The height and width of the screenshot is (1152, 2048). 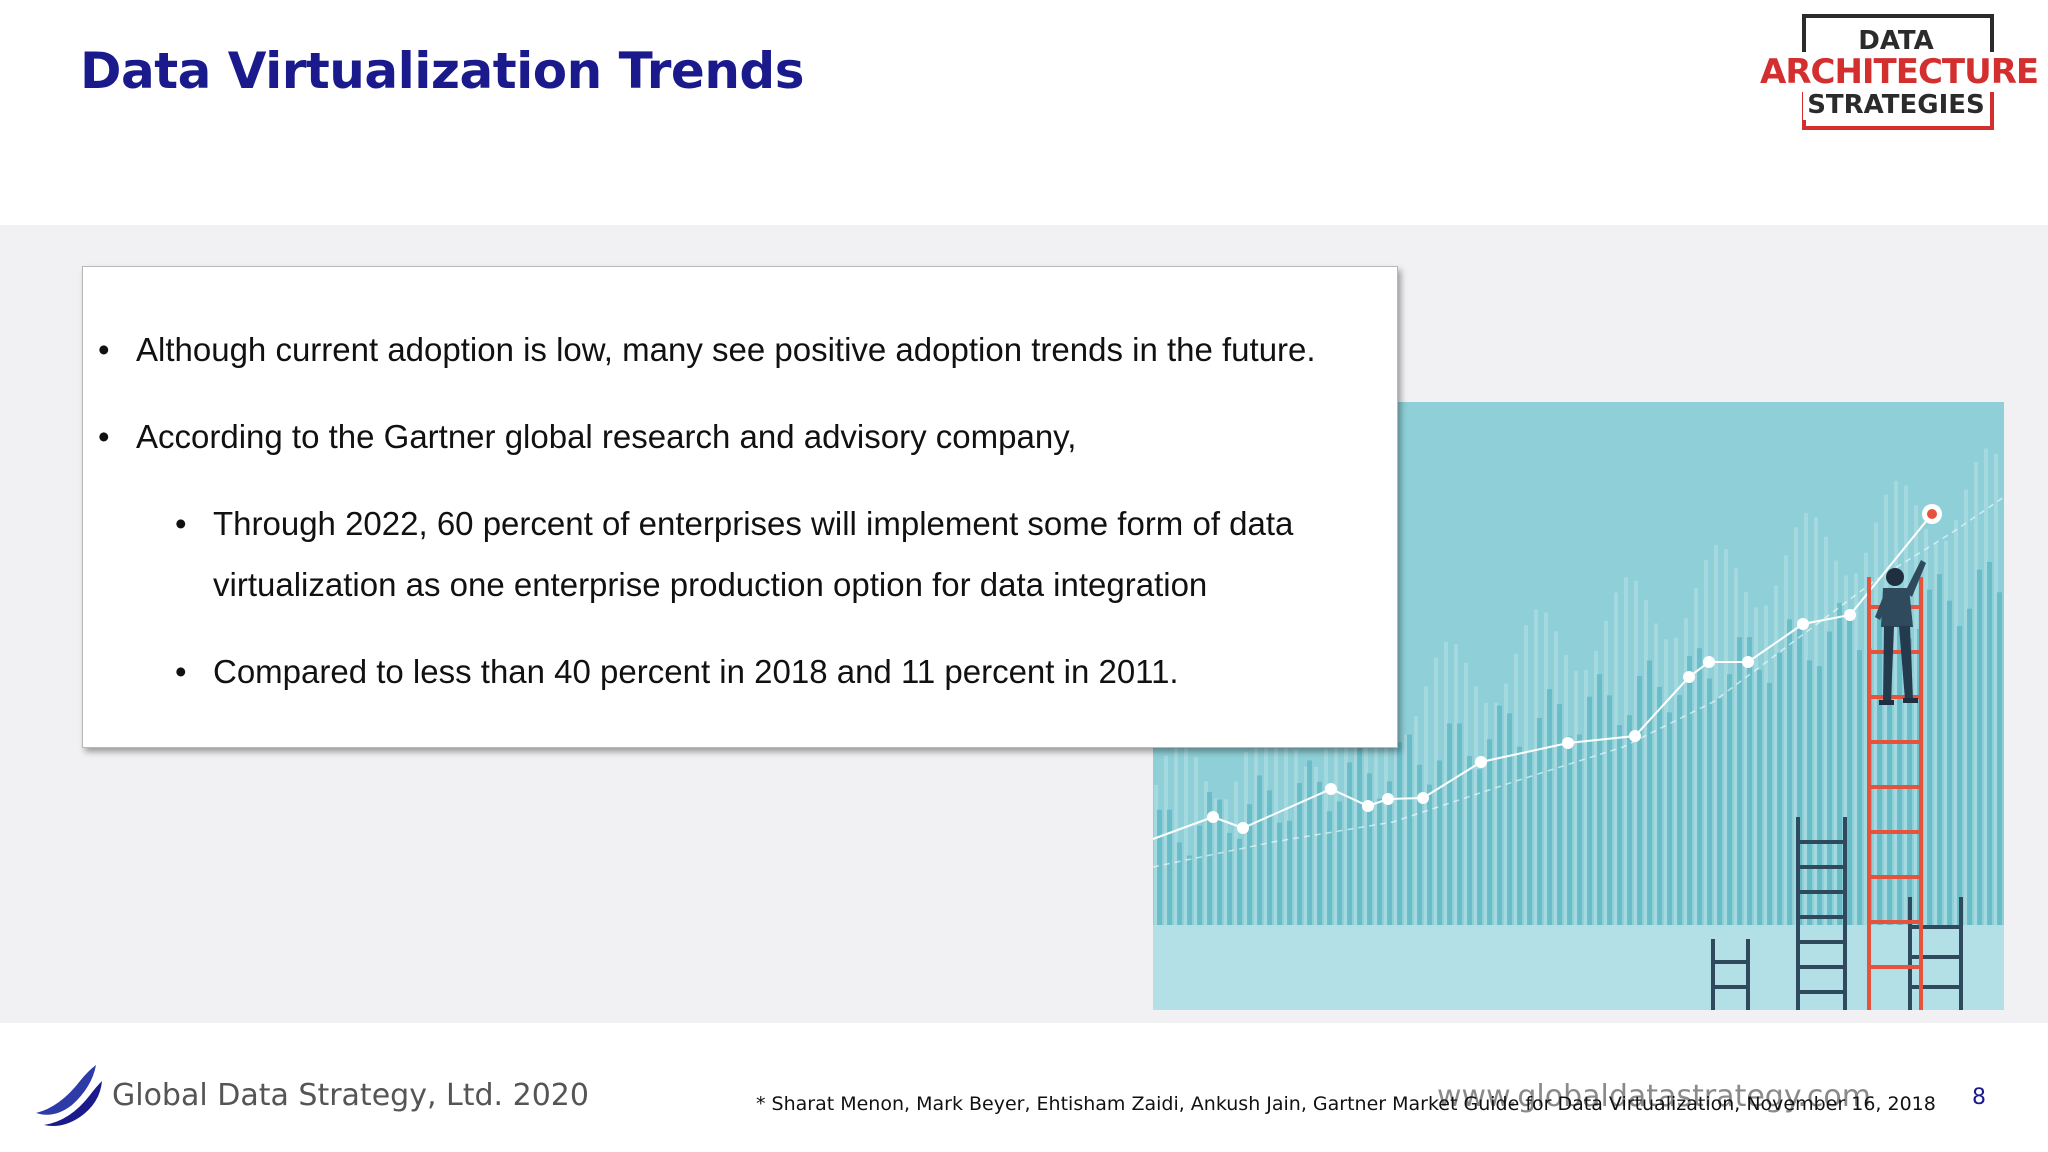 What do you see at coordinates (442, 71) in the screenshot?
I see `slide-title: Data Virtualization Trends` at bounding box center [442, 71].